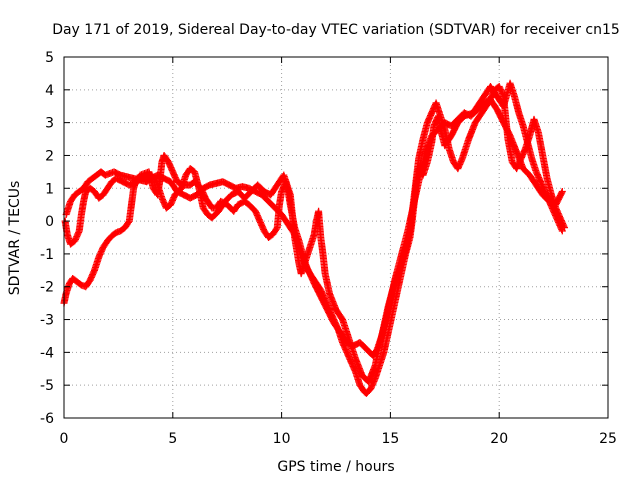 This screenshot has height=485, width=640. I want to click on y-tick-label: 3, so click(49, 124).